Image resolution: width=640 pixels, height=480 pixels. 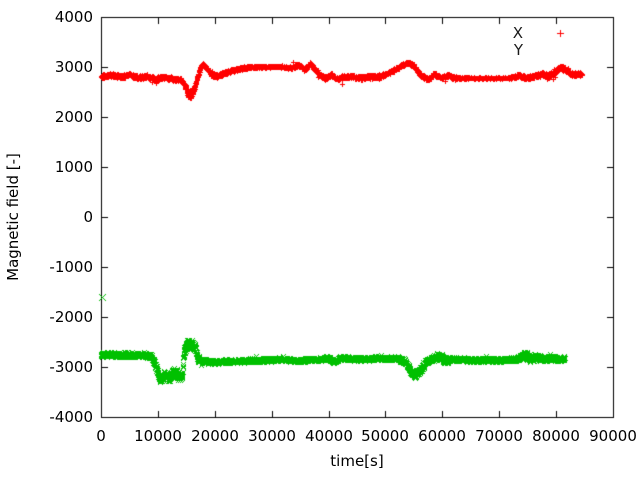 I want to click on x-tick-label: 70000, so click(x=499, y=436).